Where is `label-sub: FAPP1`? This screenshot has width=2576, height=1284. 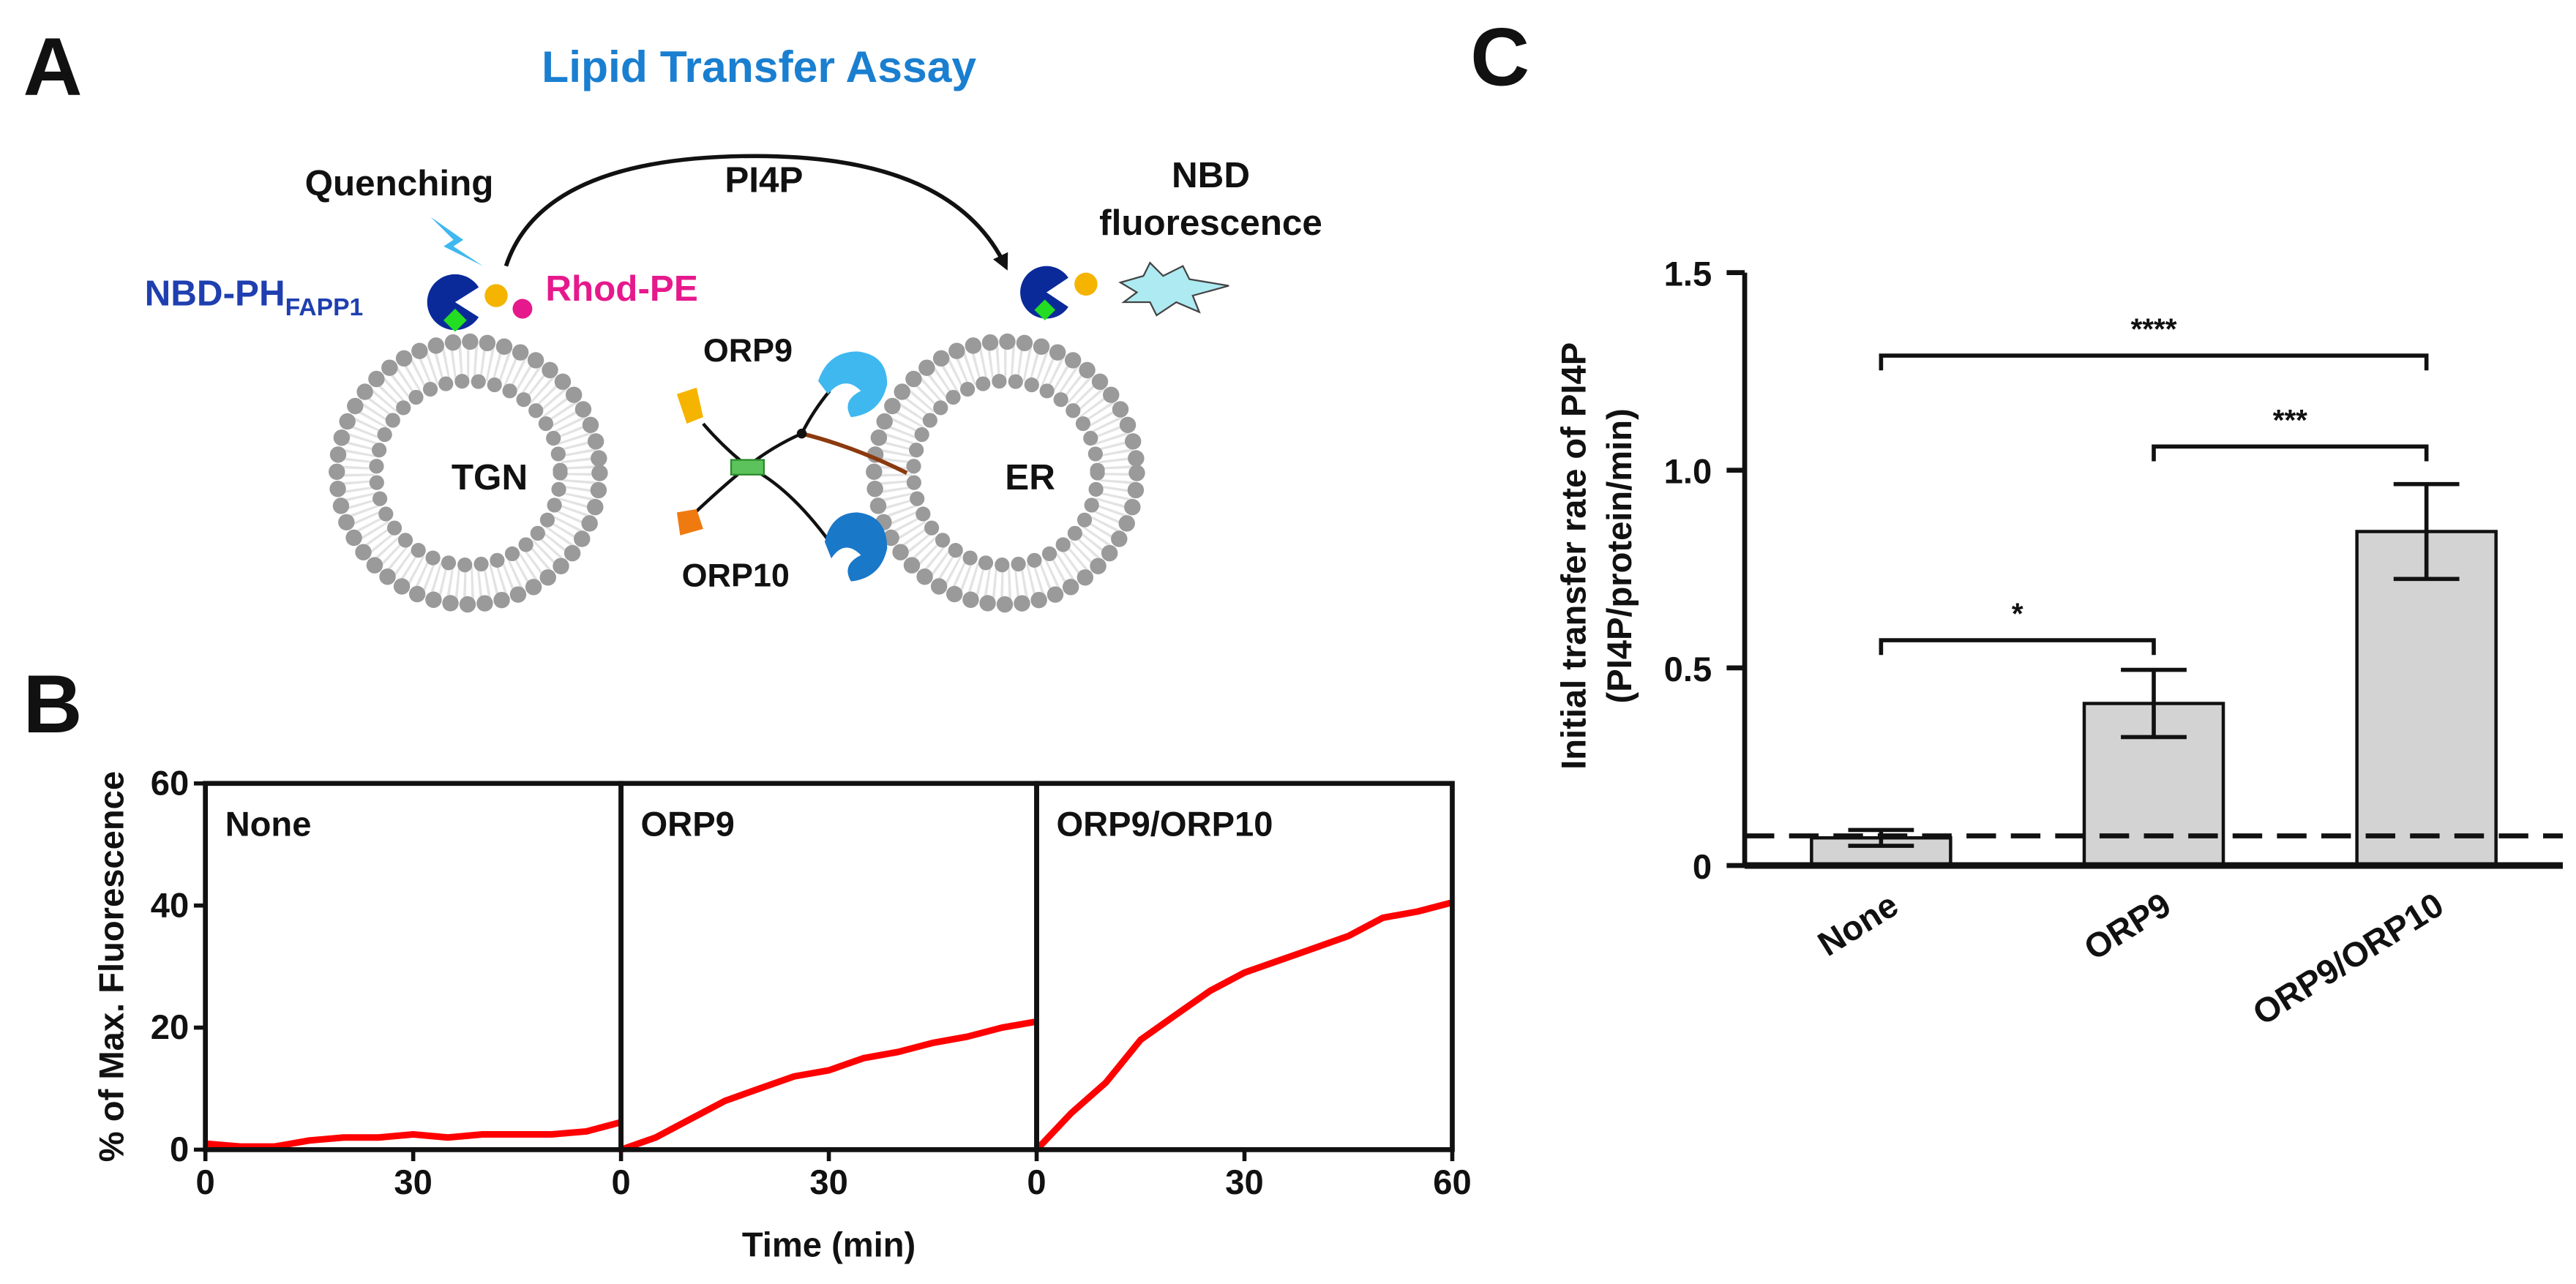 label-sub: FAPP1 is located at coordinates (324, 307).